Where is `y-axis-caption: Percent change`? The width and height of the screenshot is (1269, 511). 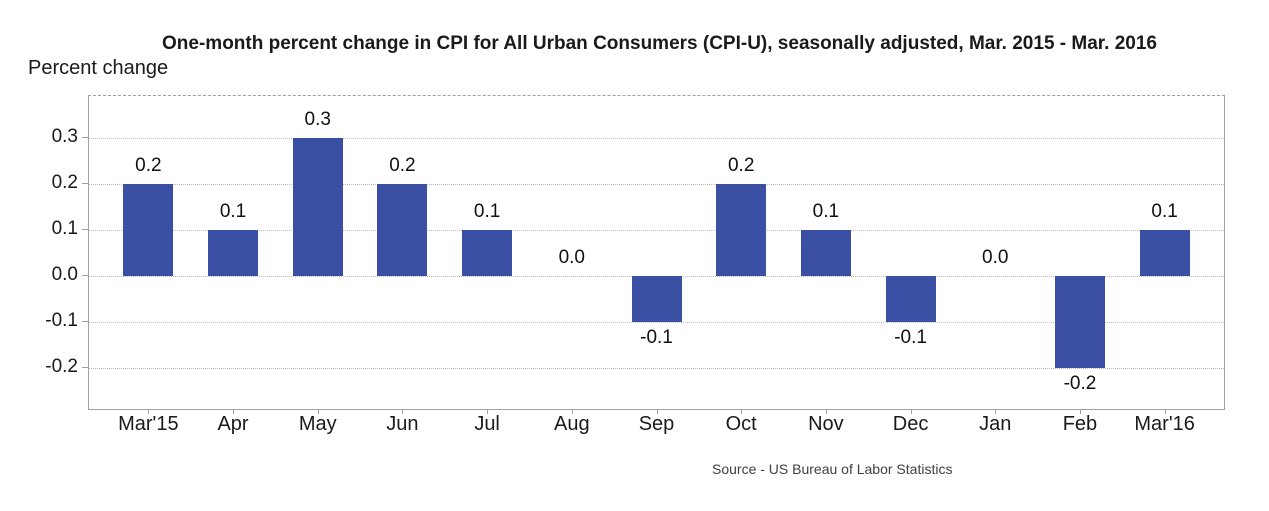
y-axis-caption: Percent change is located at coordinates (98, 68).